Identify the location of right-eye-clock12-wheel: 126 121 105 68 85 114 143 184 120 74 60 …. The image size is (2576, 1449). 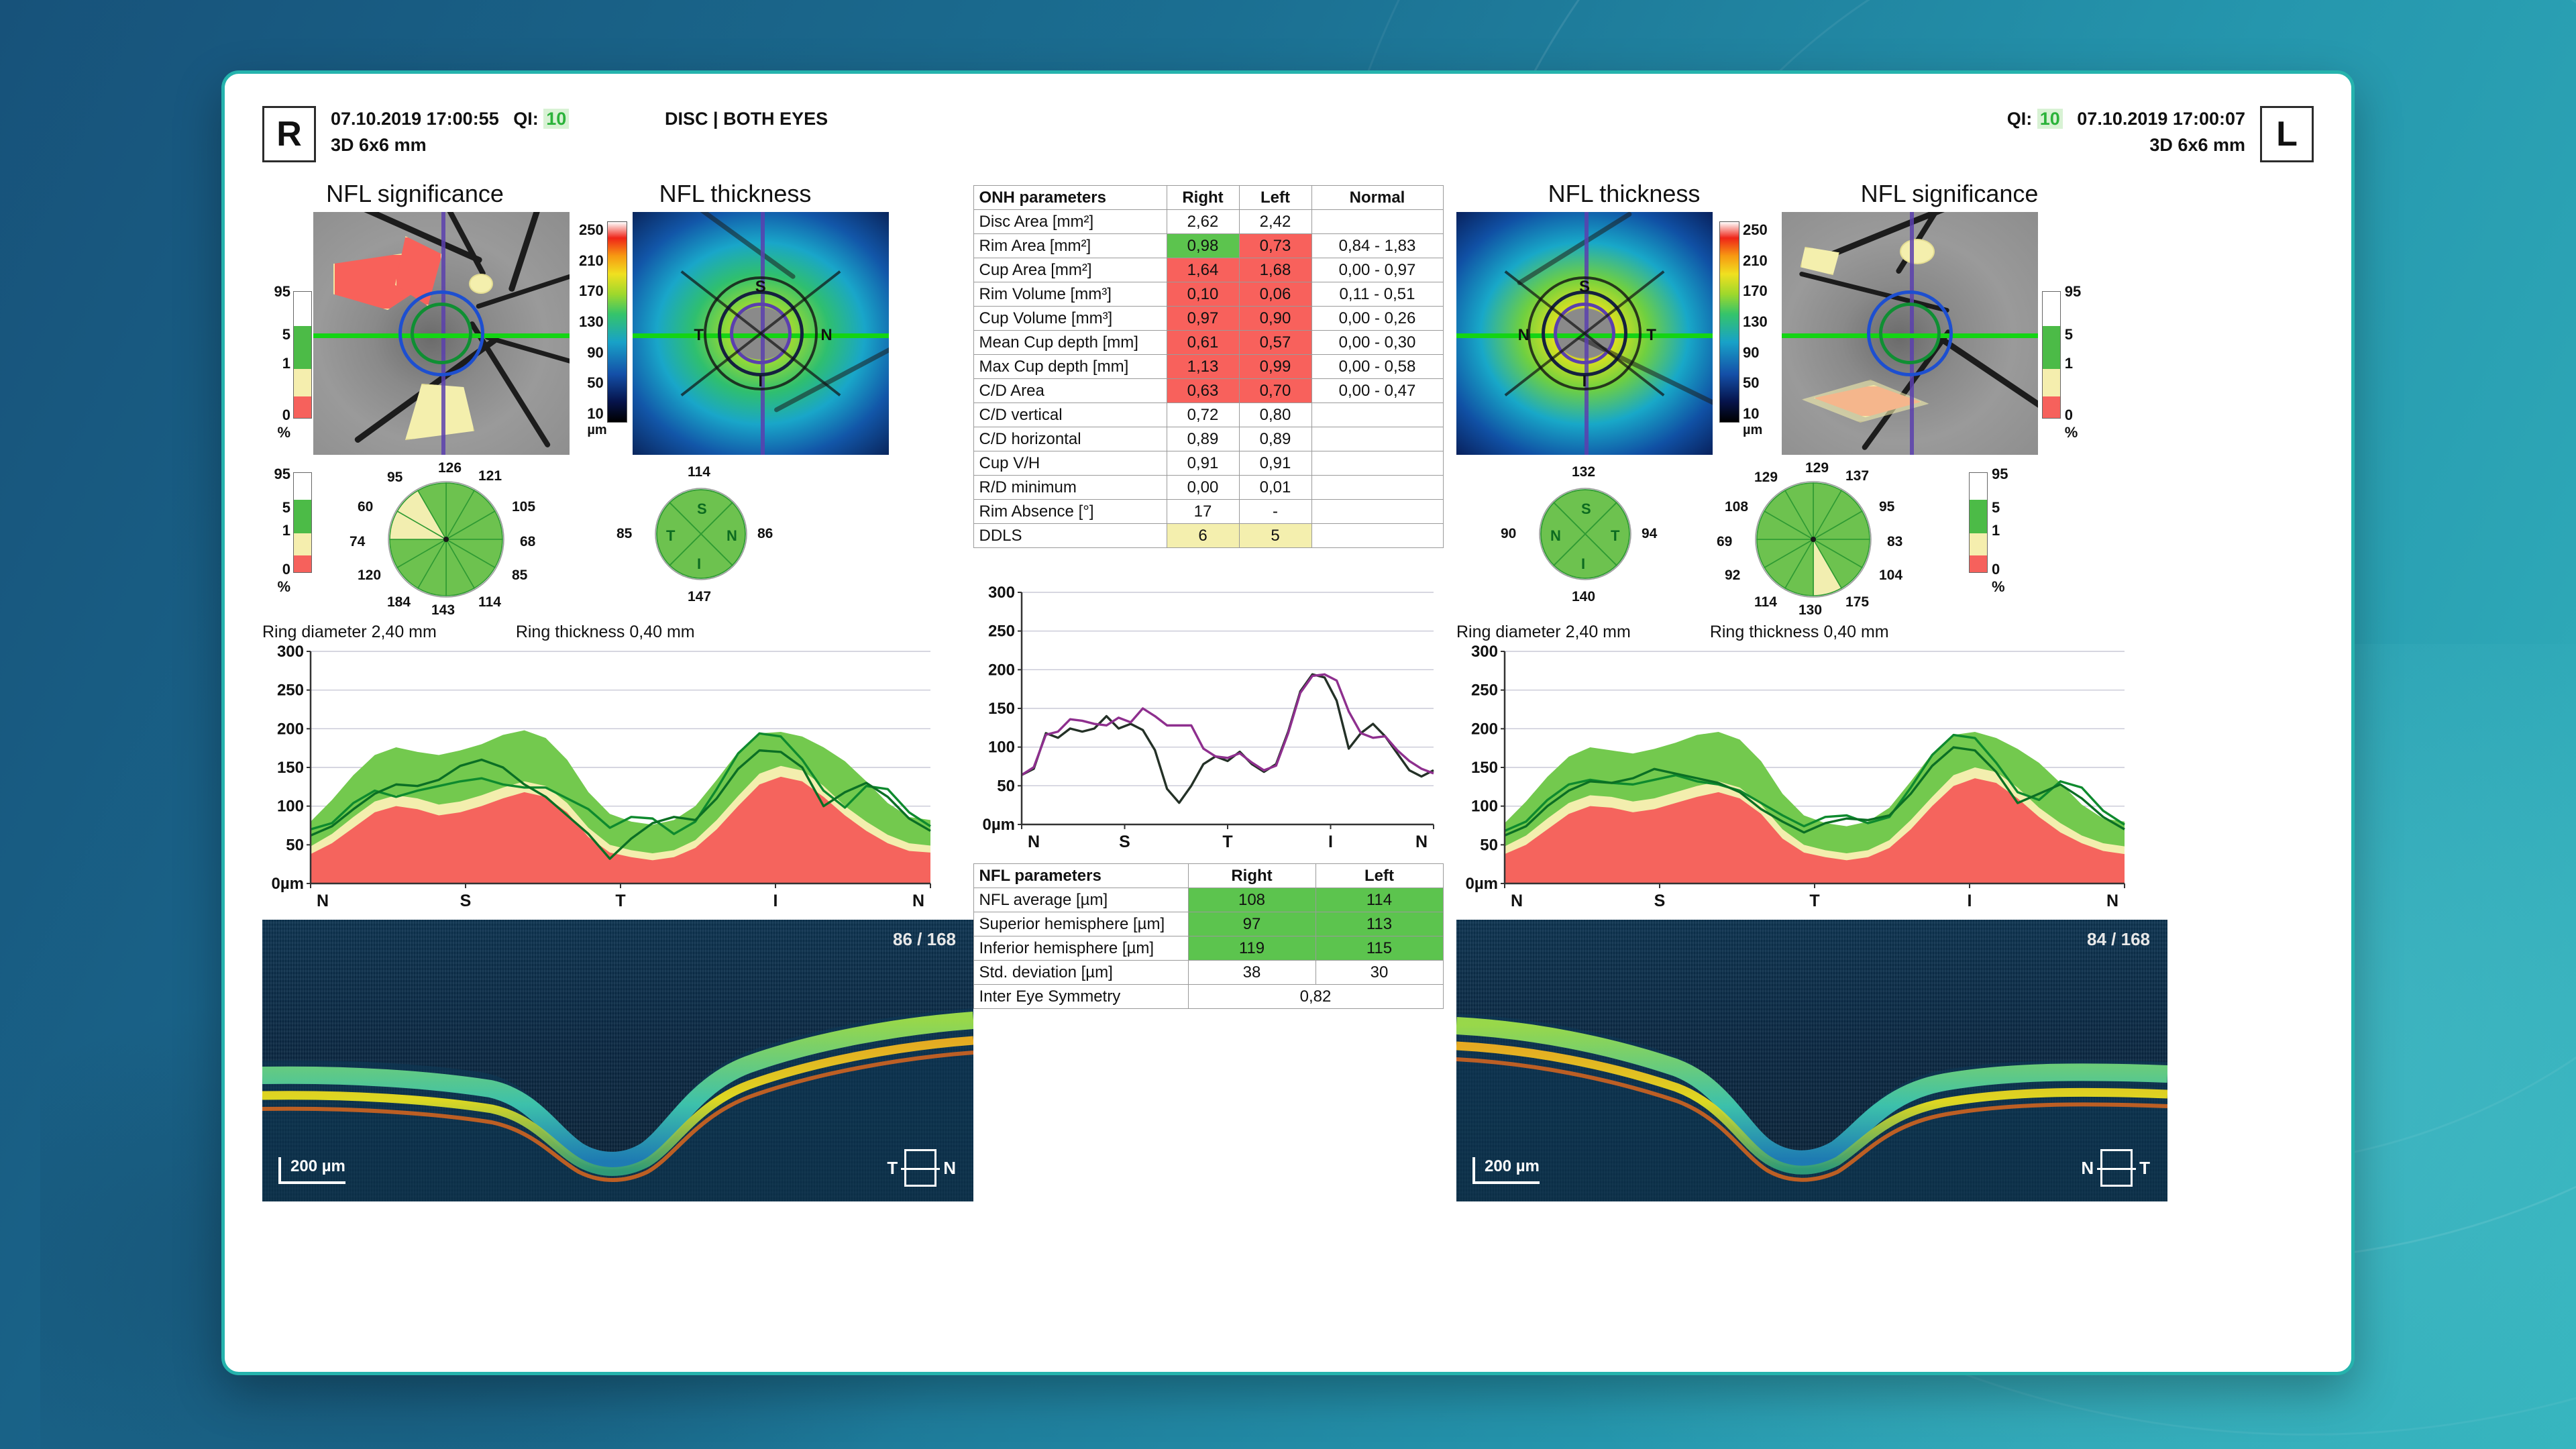
(461, 539).